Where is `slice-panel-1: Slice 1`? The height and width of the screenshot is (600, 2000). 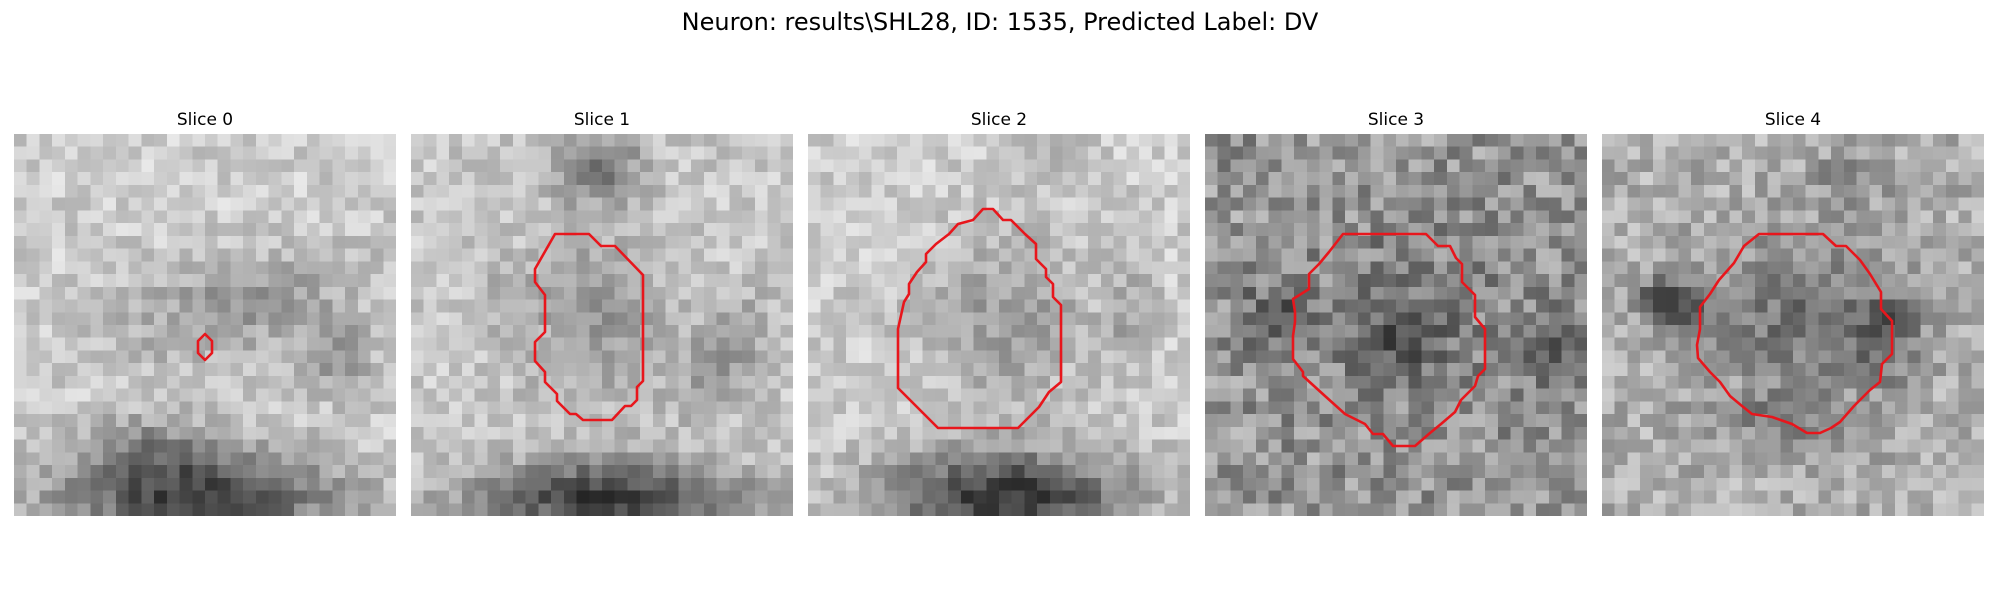
slice-panel-1: Slice 1 is located at coordinates (602, 312).